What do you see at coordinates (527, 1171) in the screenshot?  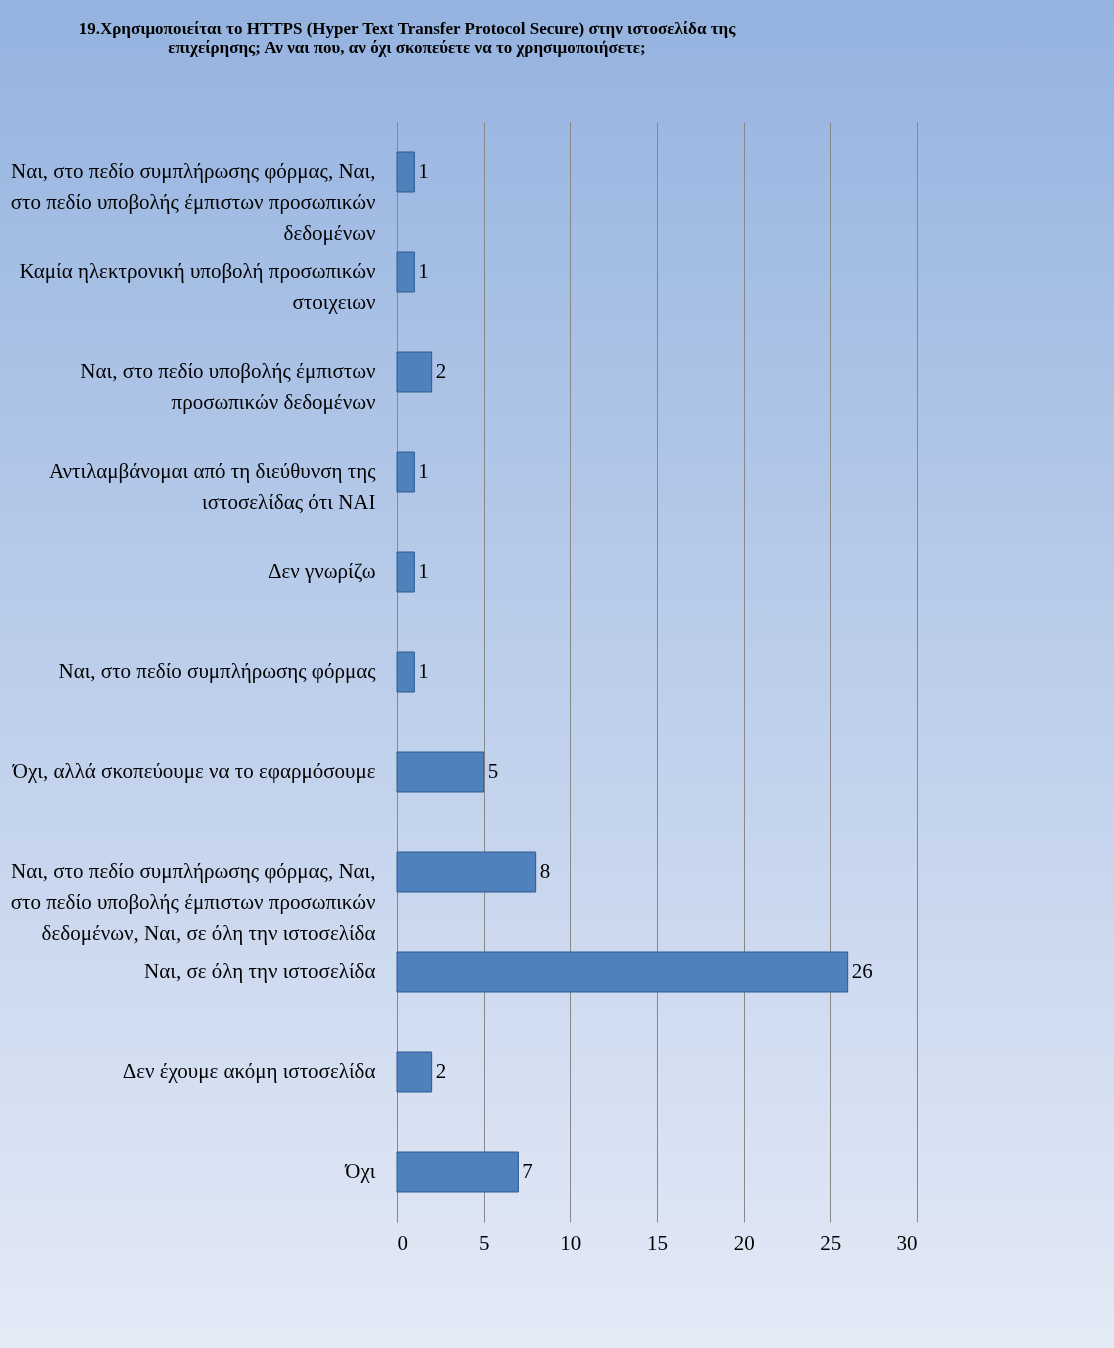 I see `data-label: 7` at bounding box center [527, 1171].